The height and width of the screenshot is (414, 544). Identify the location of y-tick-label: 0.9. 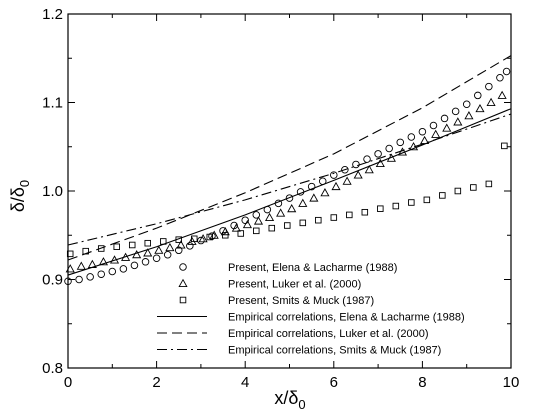
(52, 280).